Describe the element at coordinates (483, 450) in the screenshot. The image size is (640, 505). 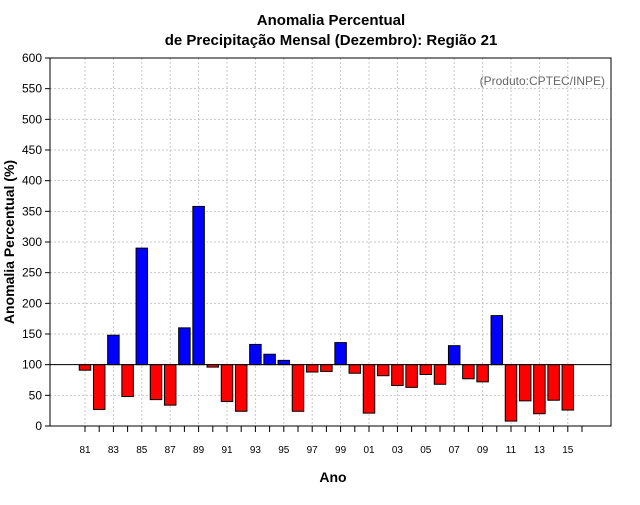
I see `x-tick-label: 09` at that location.